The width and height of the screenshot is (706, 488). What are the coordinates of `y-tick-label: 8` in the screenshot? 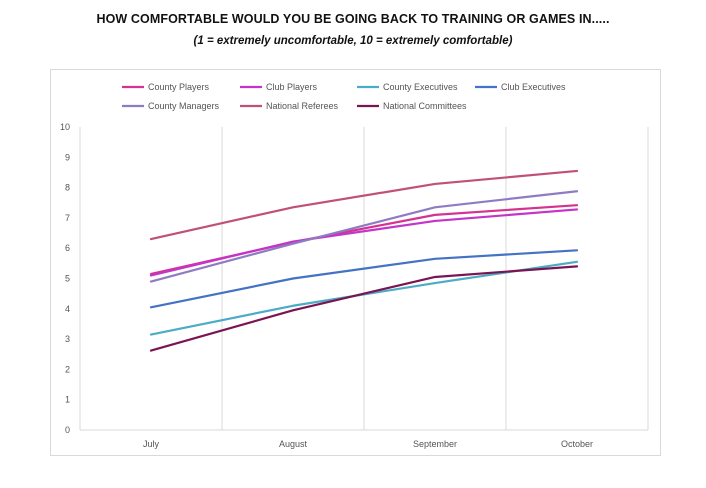 It's located at (67, 188).